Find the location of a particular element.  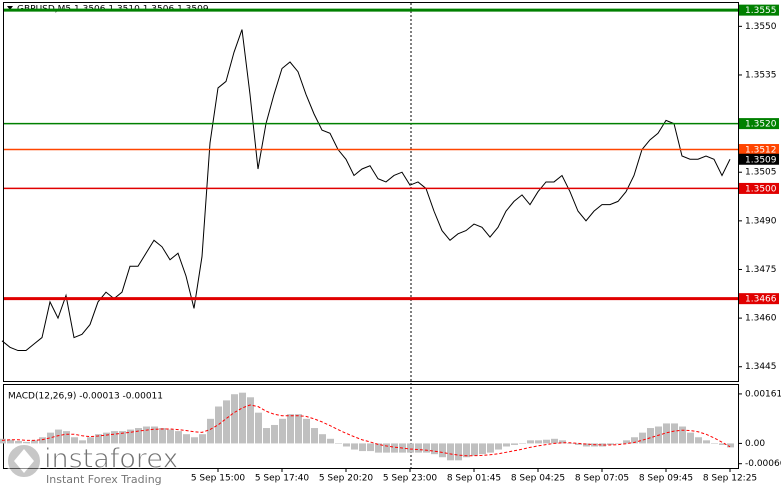

macd-title: MACD(12,26,9) -0.00013 -0.00011 is located at coordinates (85, 397).